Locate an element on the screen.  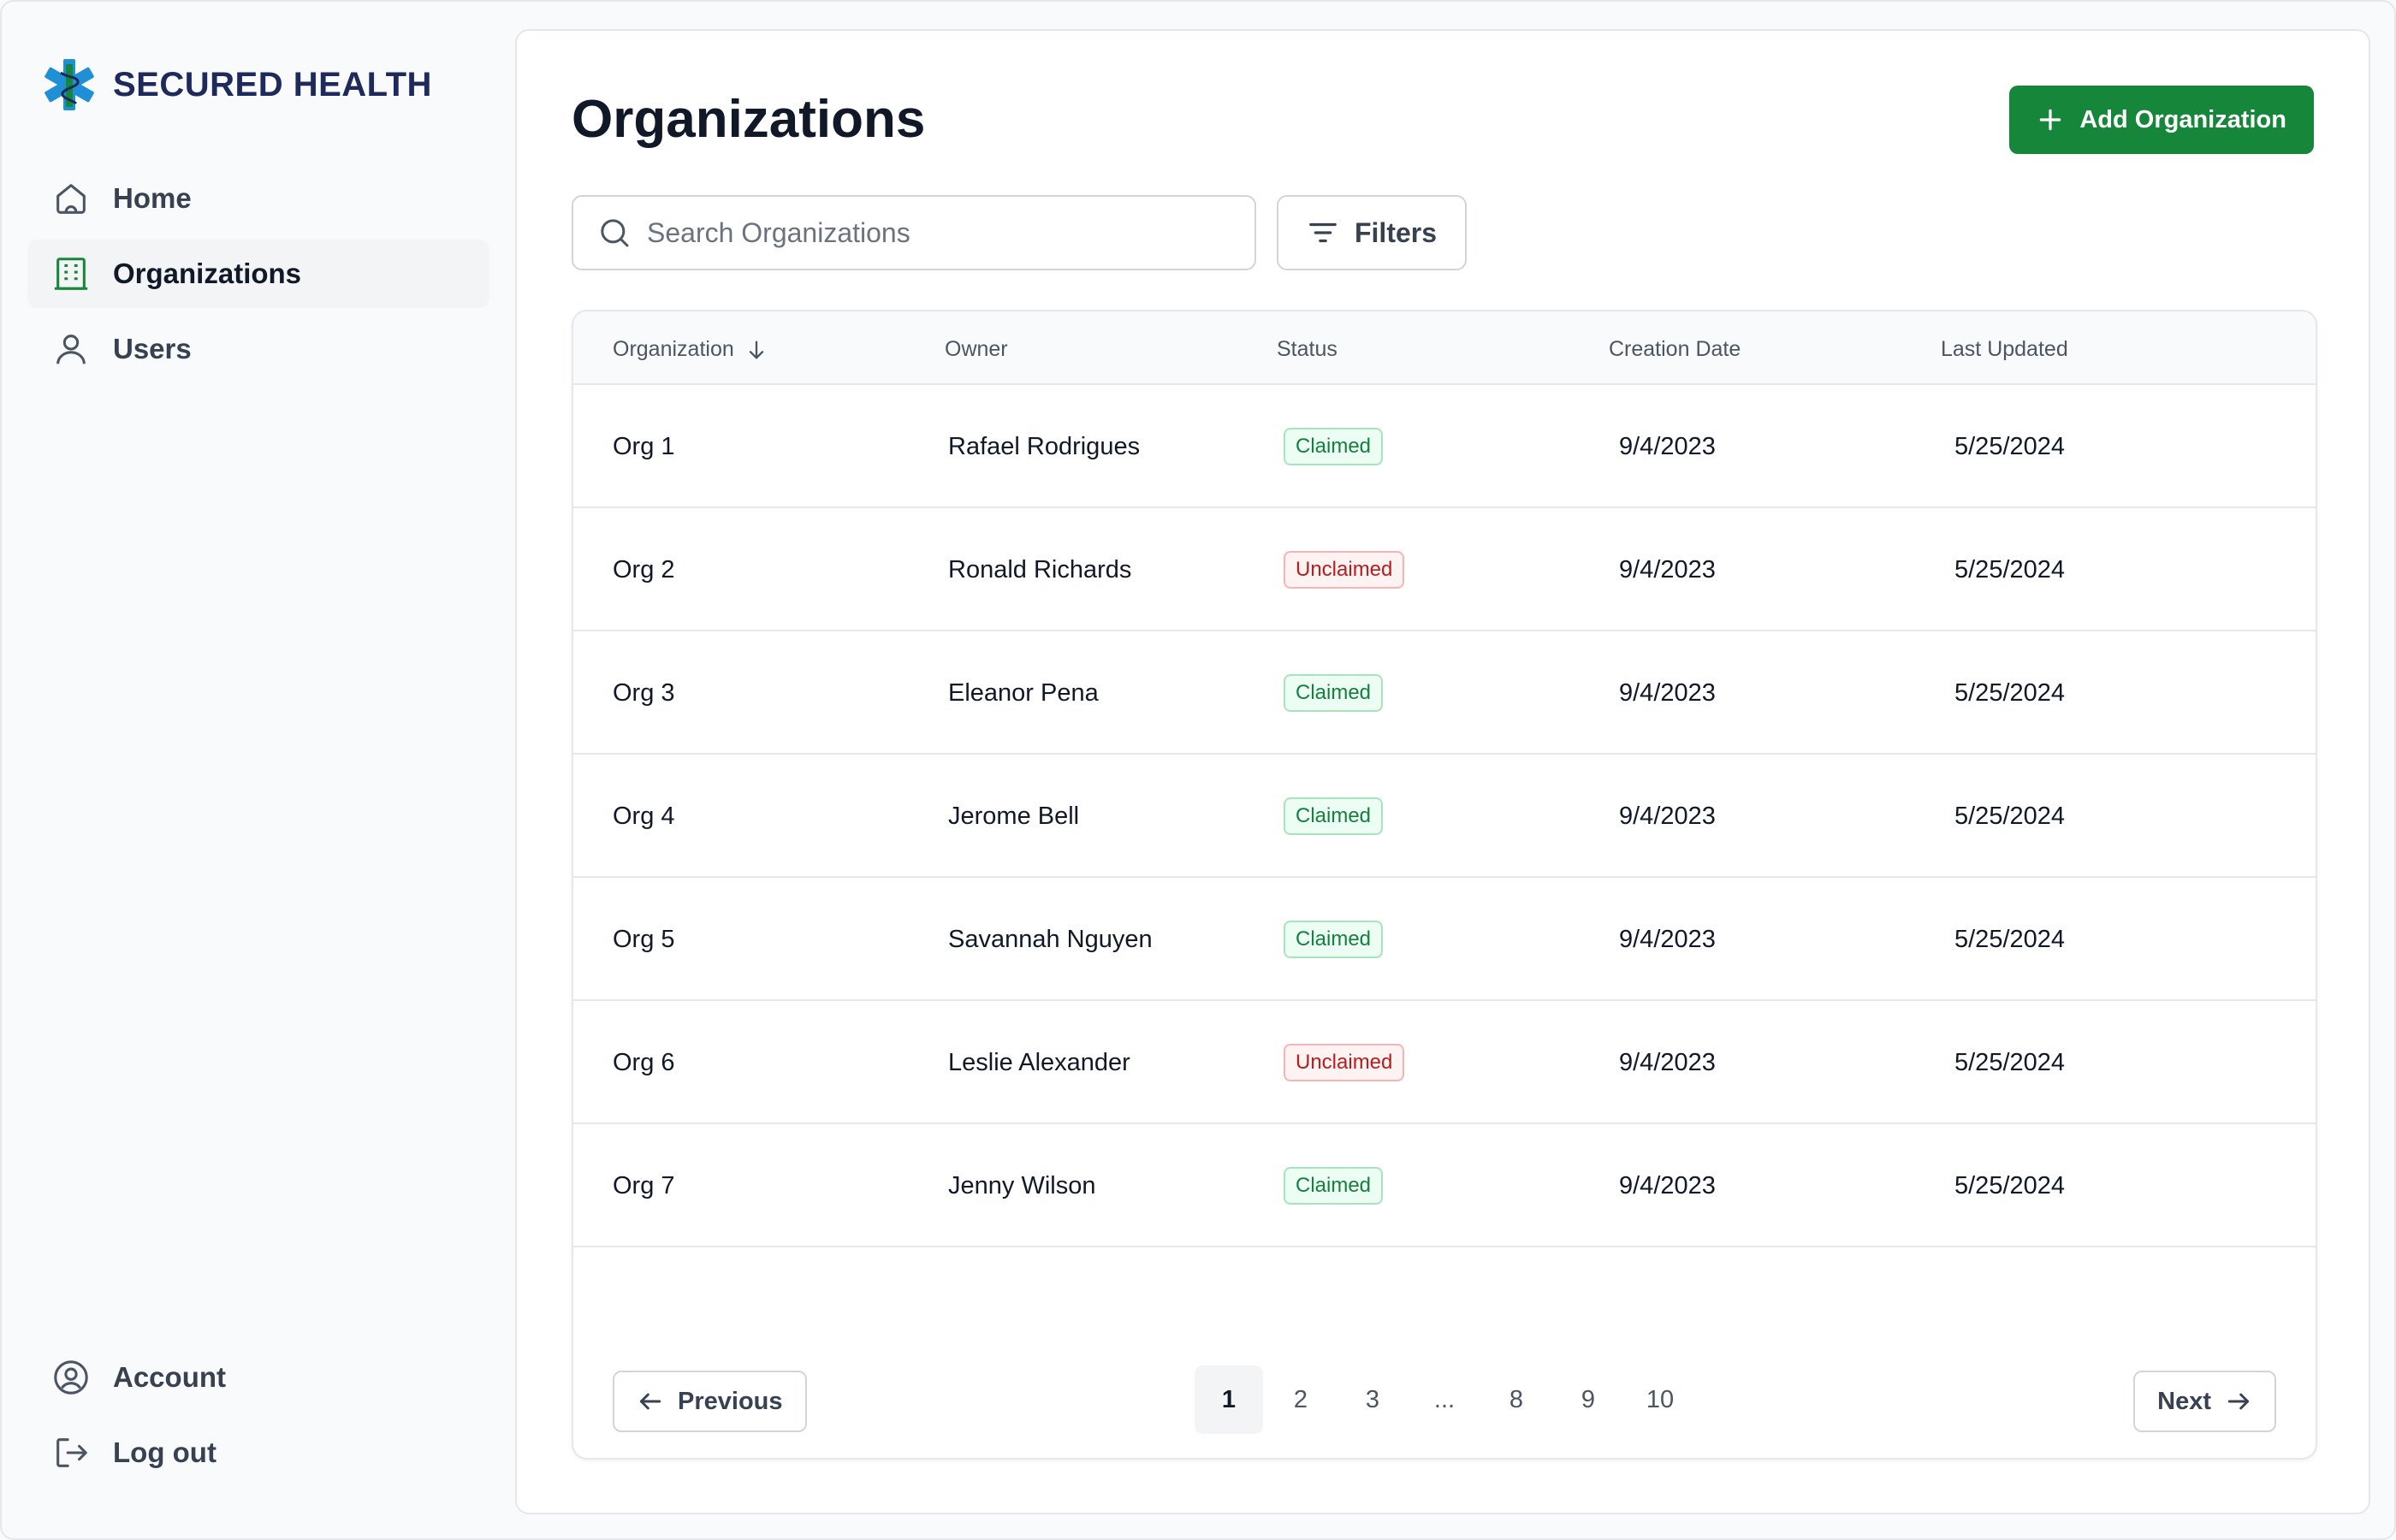
sidebar-item-logout: Log out is located at coordinates (258, 1453).